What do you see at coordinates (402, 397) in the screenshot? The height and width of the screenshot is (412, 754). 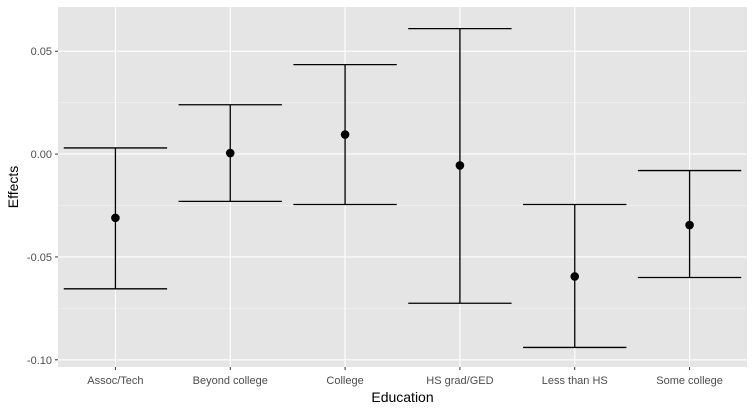 I see `x-axis-title: Education` at bounding box center [402, 397].